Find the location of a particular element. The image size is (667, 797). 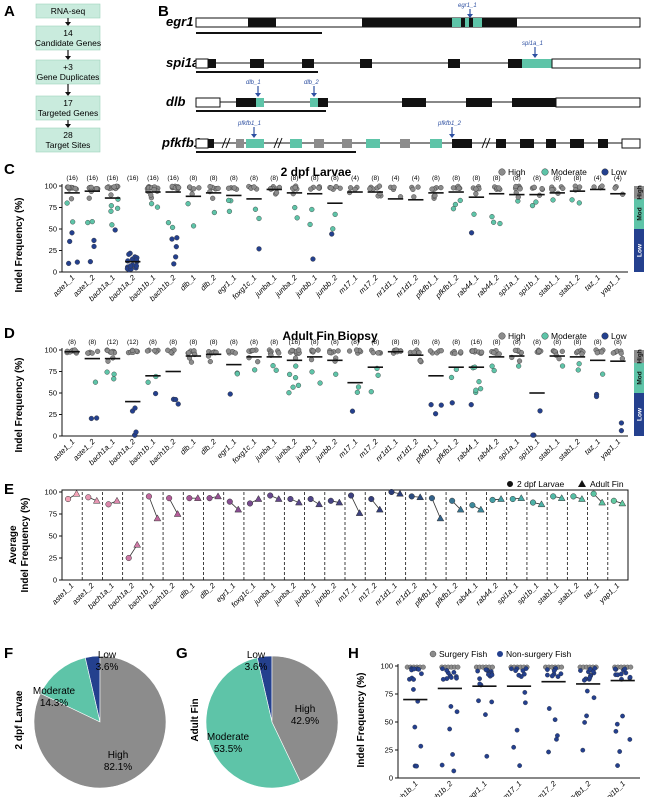

plotC-count-yap1_1: (4) is located at coordinates (618, 178).